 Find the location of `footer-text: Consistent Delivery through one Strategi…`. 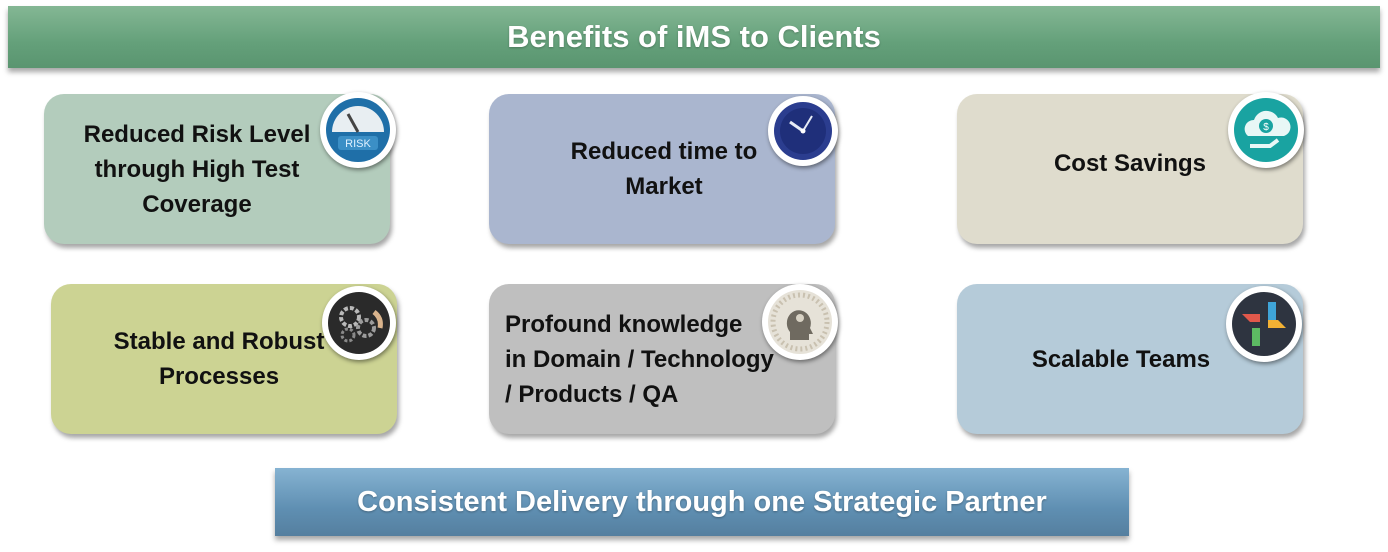

footer-text: Consistent Delivery through one Strategi… is located at coordinates (702, 501).